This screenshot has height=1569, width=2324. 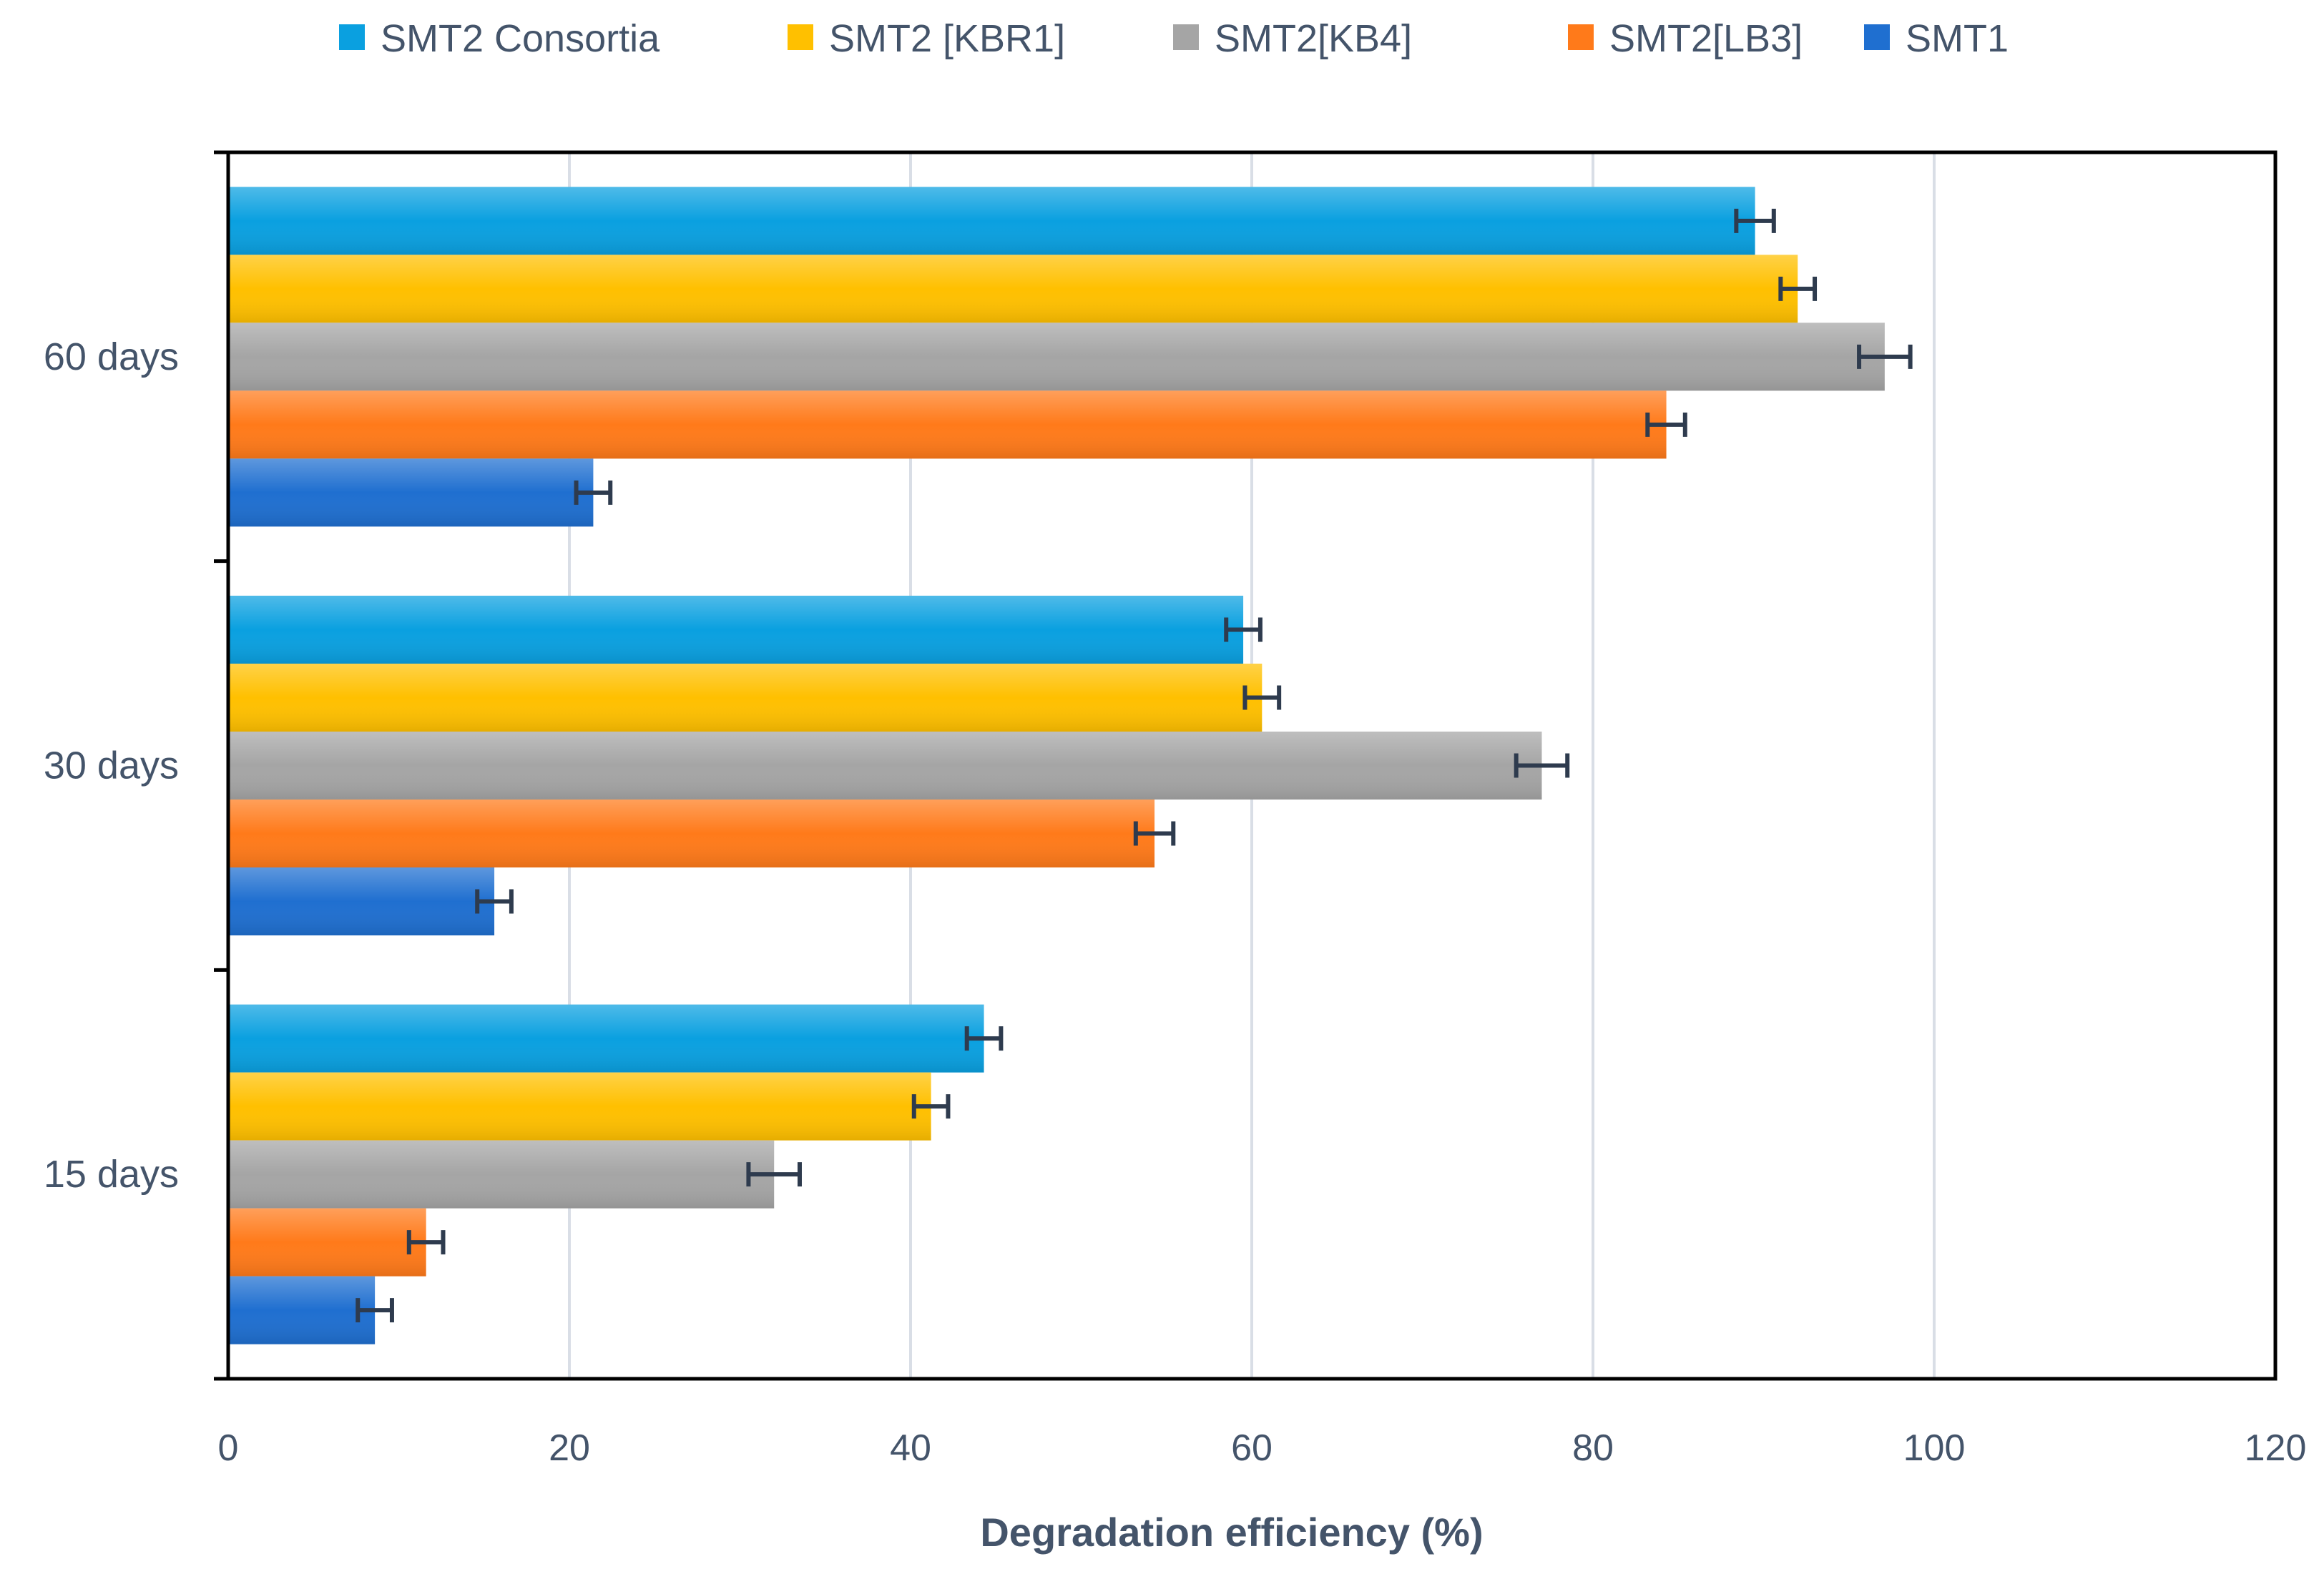 I want to click on y-axis-ticks, so click(x=221, y=765).